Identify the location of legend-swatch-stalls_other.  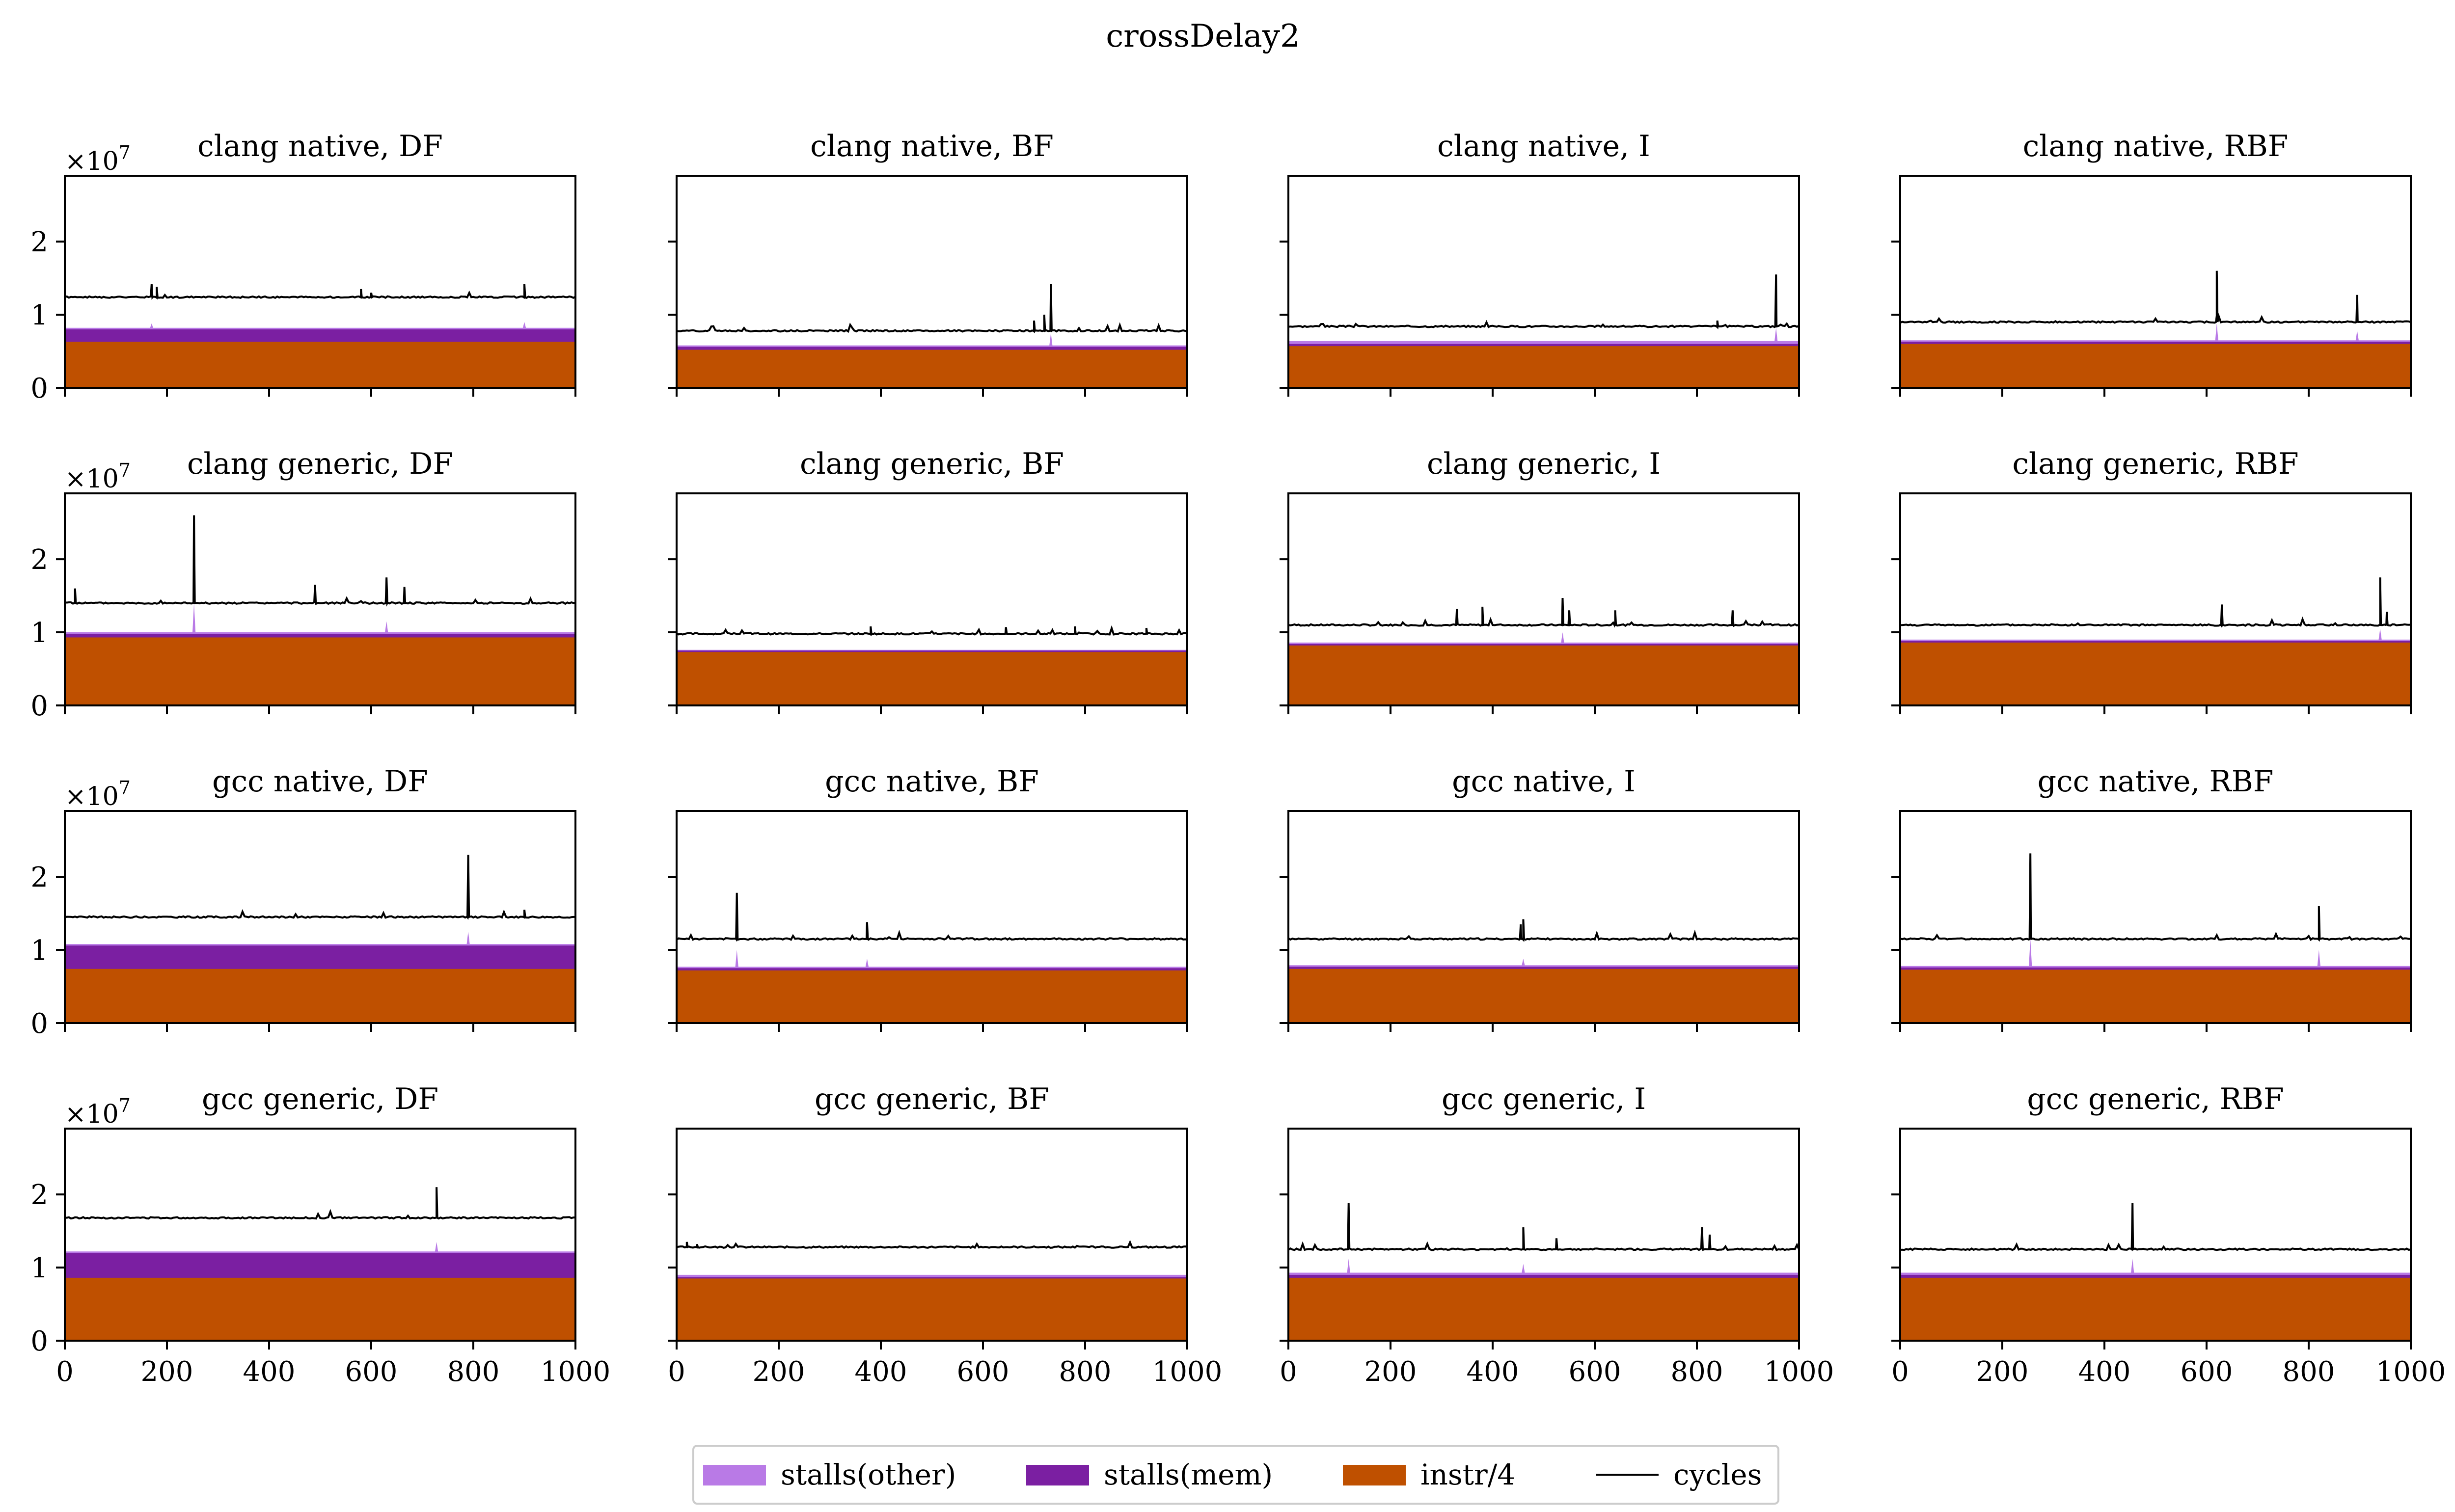
(734, 1475).